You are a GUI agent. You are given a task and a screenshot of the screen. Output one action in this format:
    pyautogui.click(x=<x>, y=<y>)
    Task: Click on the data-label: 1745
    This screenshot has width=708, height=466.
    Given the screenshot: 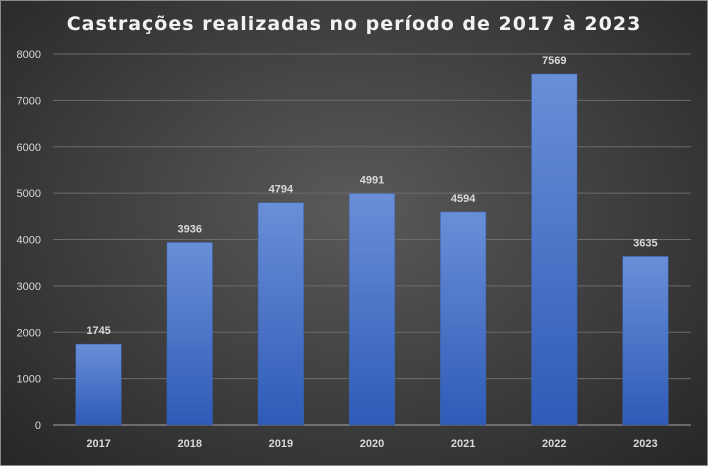 What is the action you would take?
    pyautogui.click(x=98, y=331)
    